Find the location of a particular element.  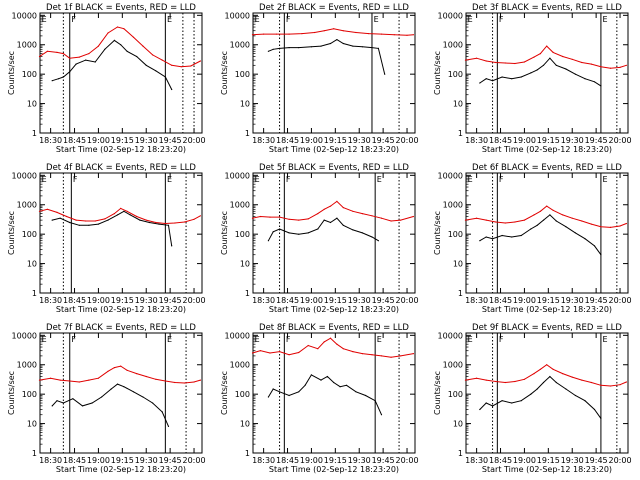

x-tick-label: 20:00 is located at coordinates (620, 140).